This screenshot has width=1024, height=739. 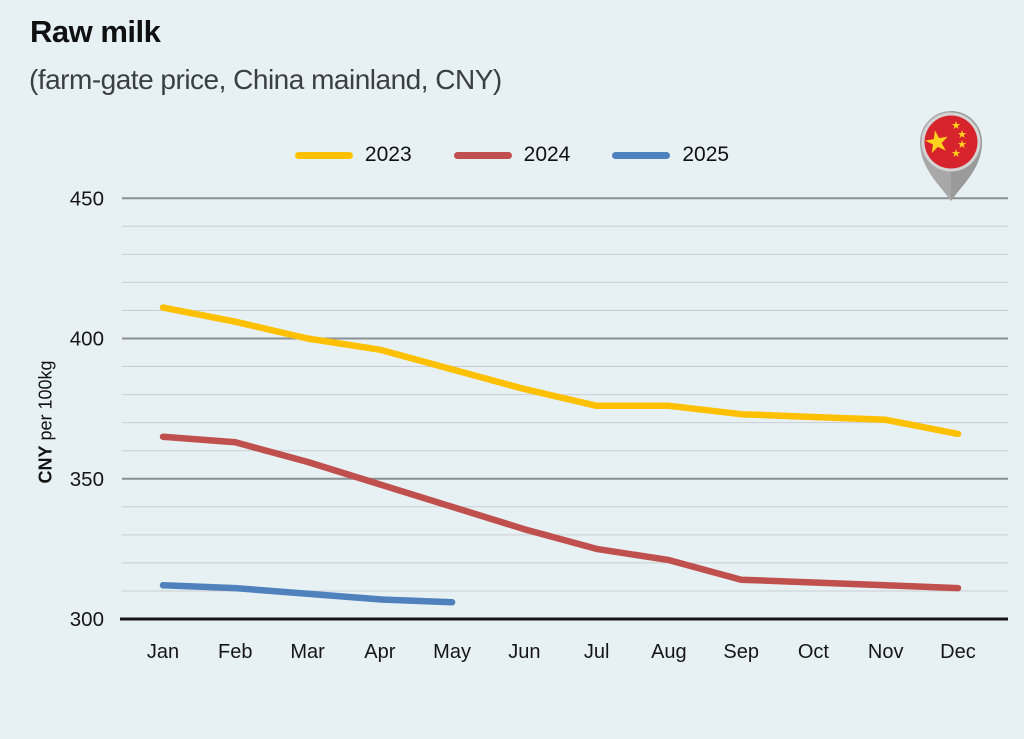 I want to click on series-line-2023, so click(x=560, y=371).